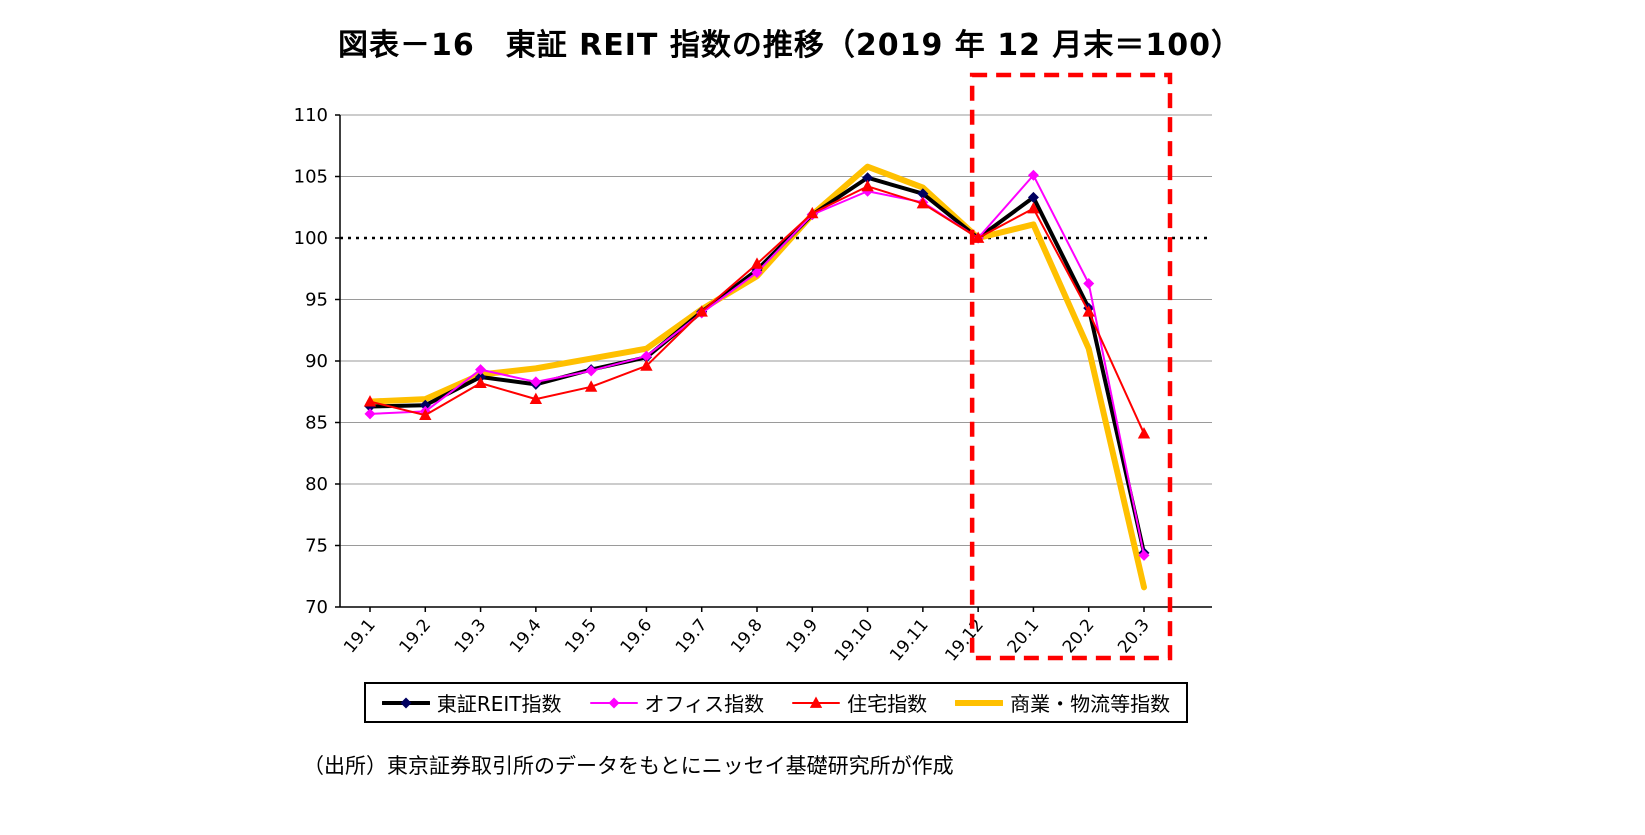 The height and width of the screenshot is (835, 1645). I want to click on x-axis-label: 19.9, so click(802, 636).